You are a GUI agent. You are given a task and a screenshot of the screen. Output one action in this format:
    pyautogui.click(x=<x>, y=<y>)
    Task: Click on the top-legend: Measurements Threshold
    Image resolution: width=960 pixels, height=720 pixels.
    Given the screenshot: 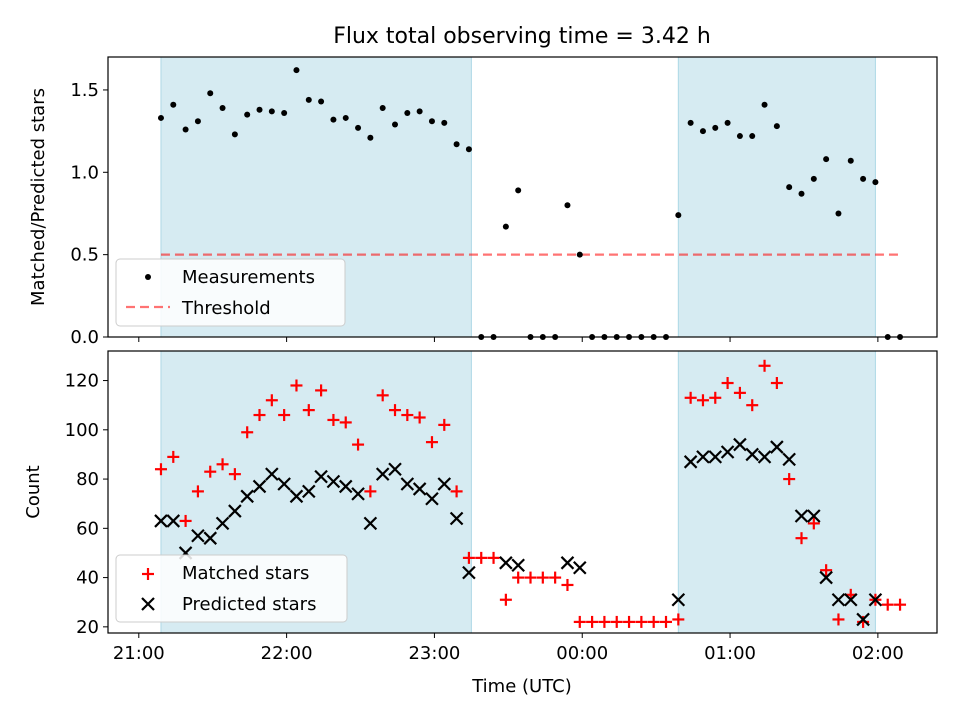 What is the action you would take?
    pyautogui.click(x=230, y=292)
    